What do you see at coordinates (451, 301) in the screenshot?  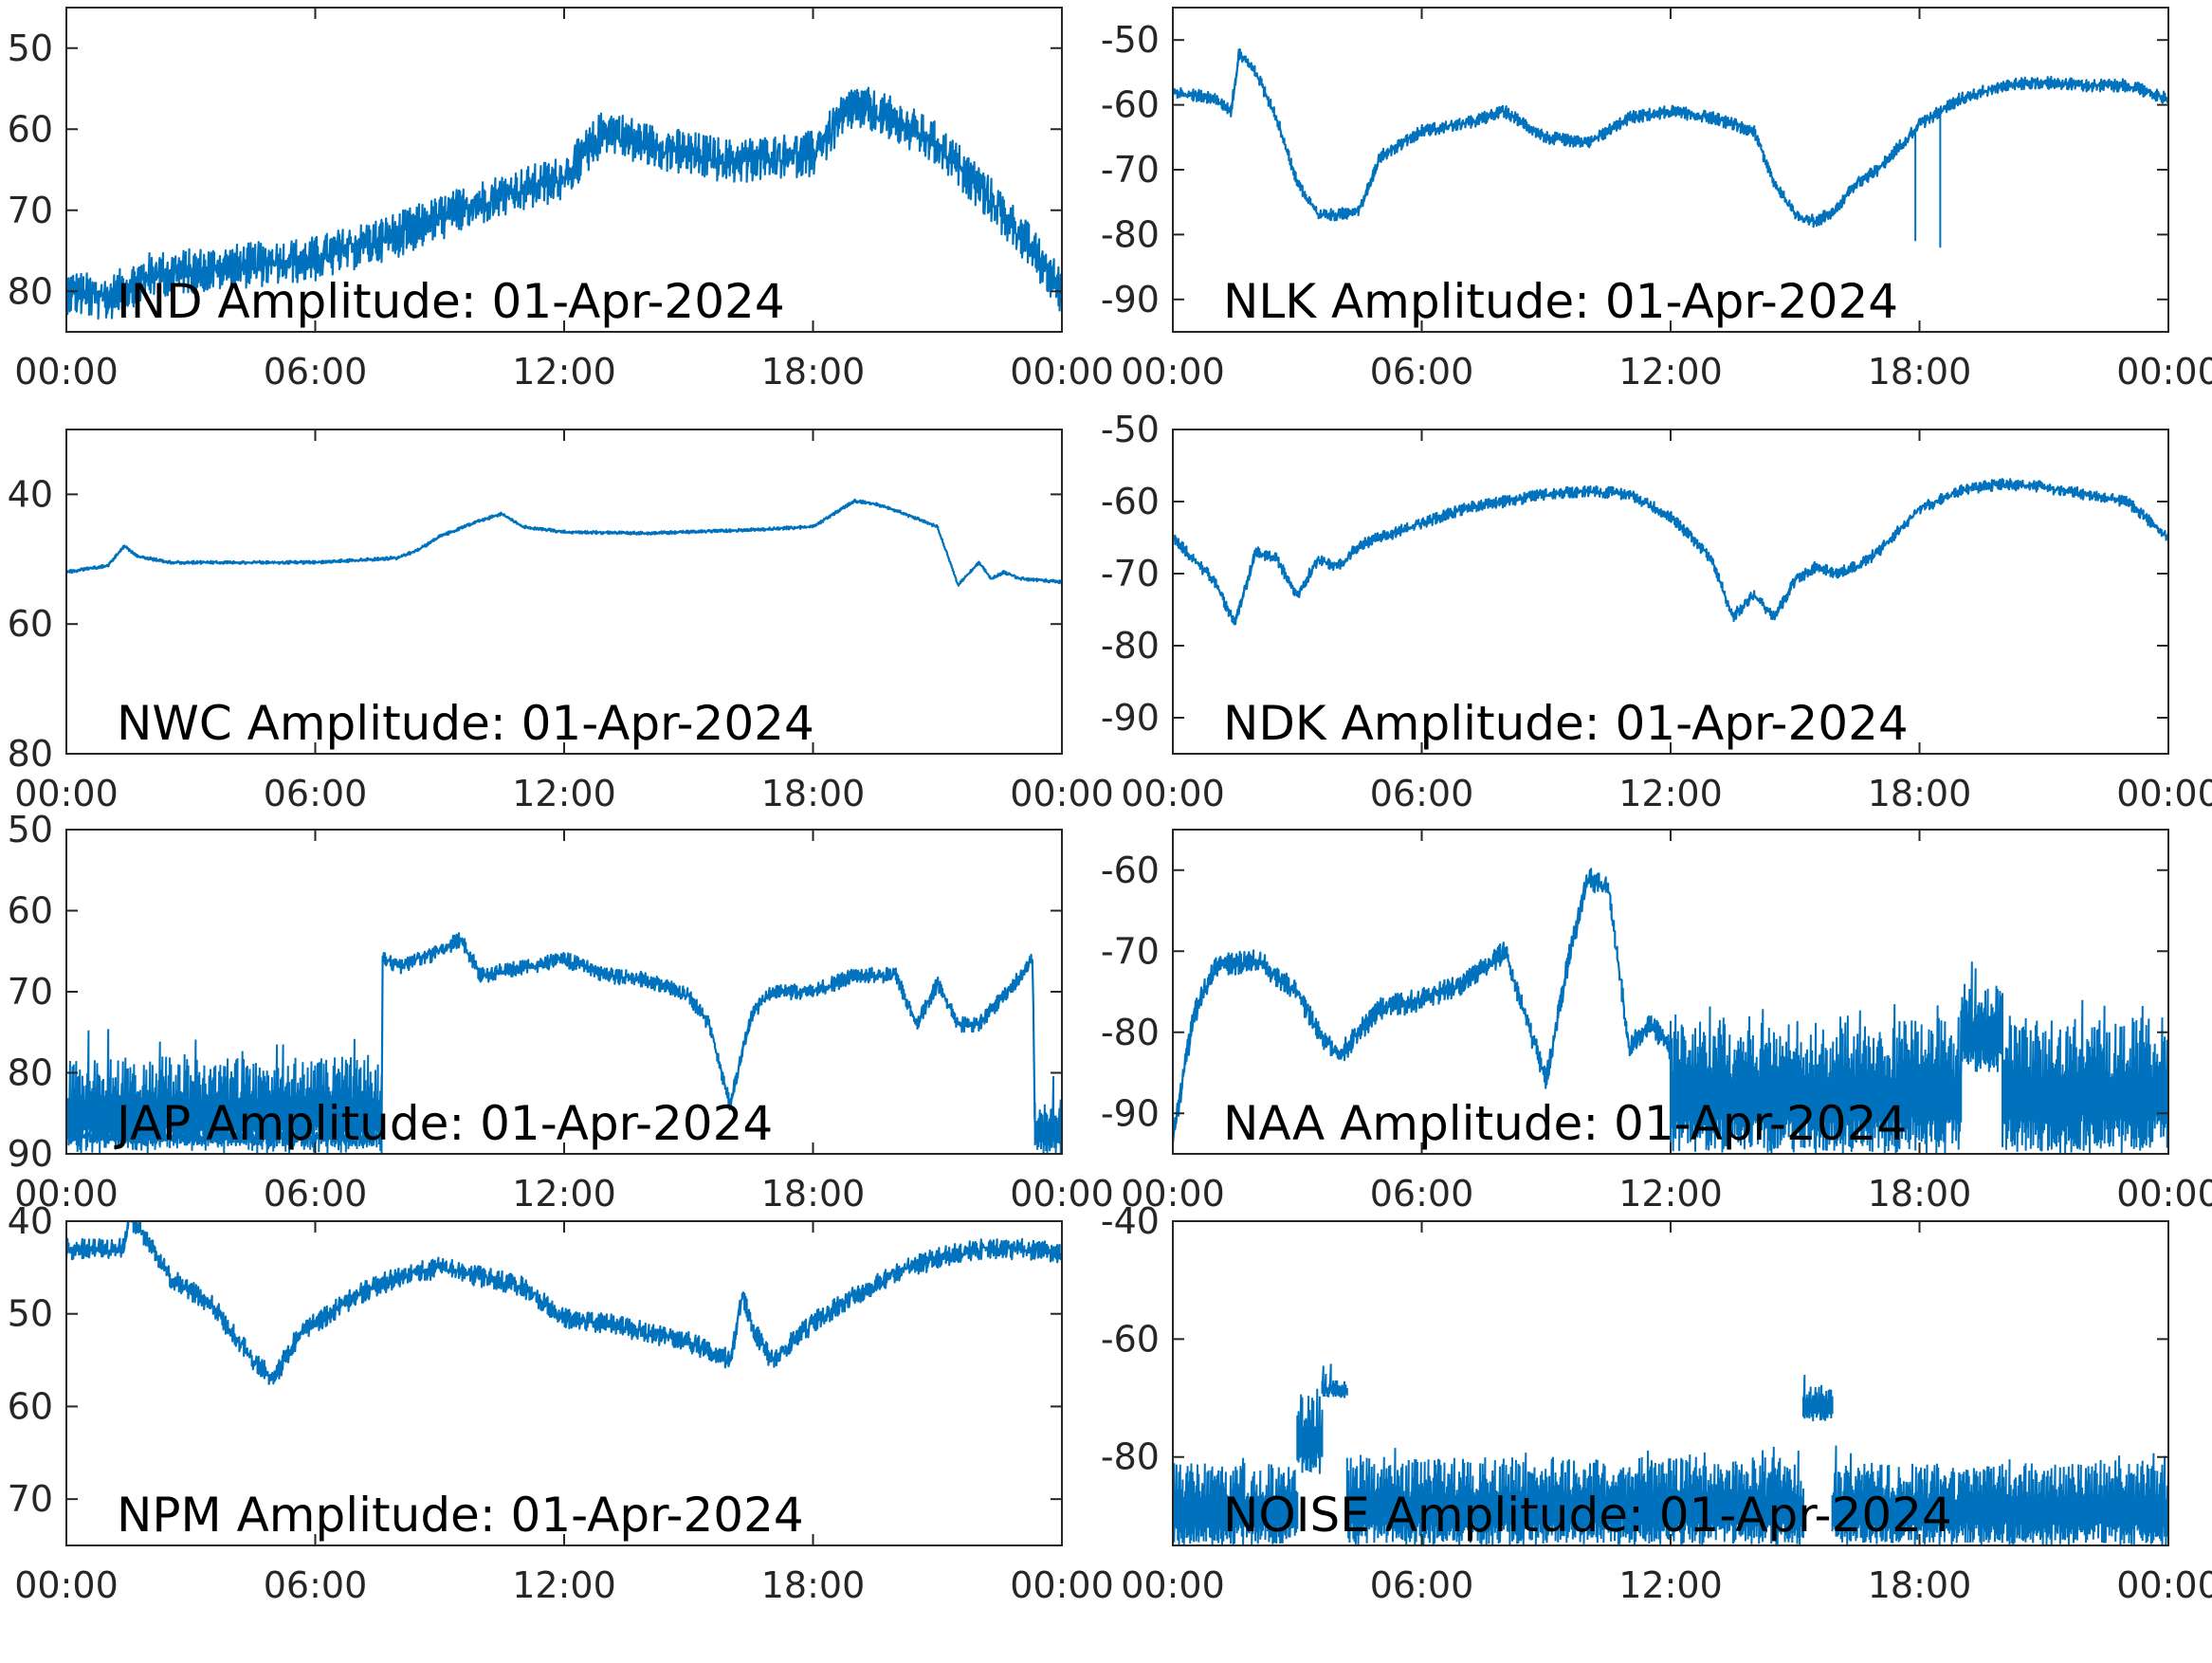 I see `panel-title: IND Amplitude: 01-Apr-2024` at bounding box center [451, 301].